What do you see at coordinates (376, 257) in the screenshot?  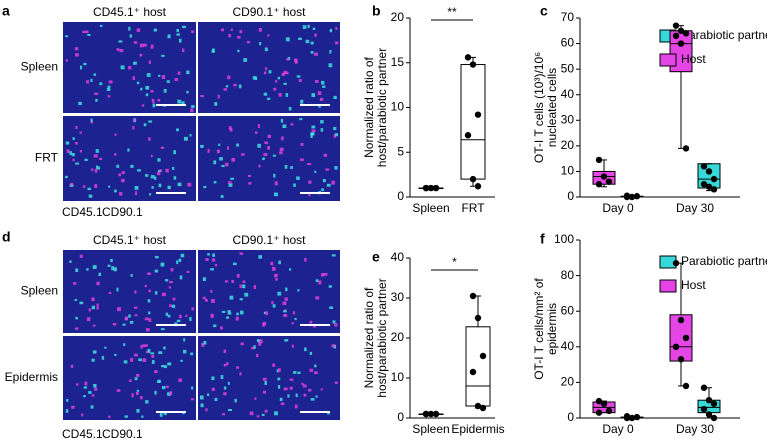 I see `panel-label: e` at bounding box center [376, 257].